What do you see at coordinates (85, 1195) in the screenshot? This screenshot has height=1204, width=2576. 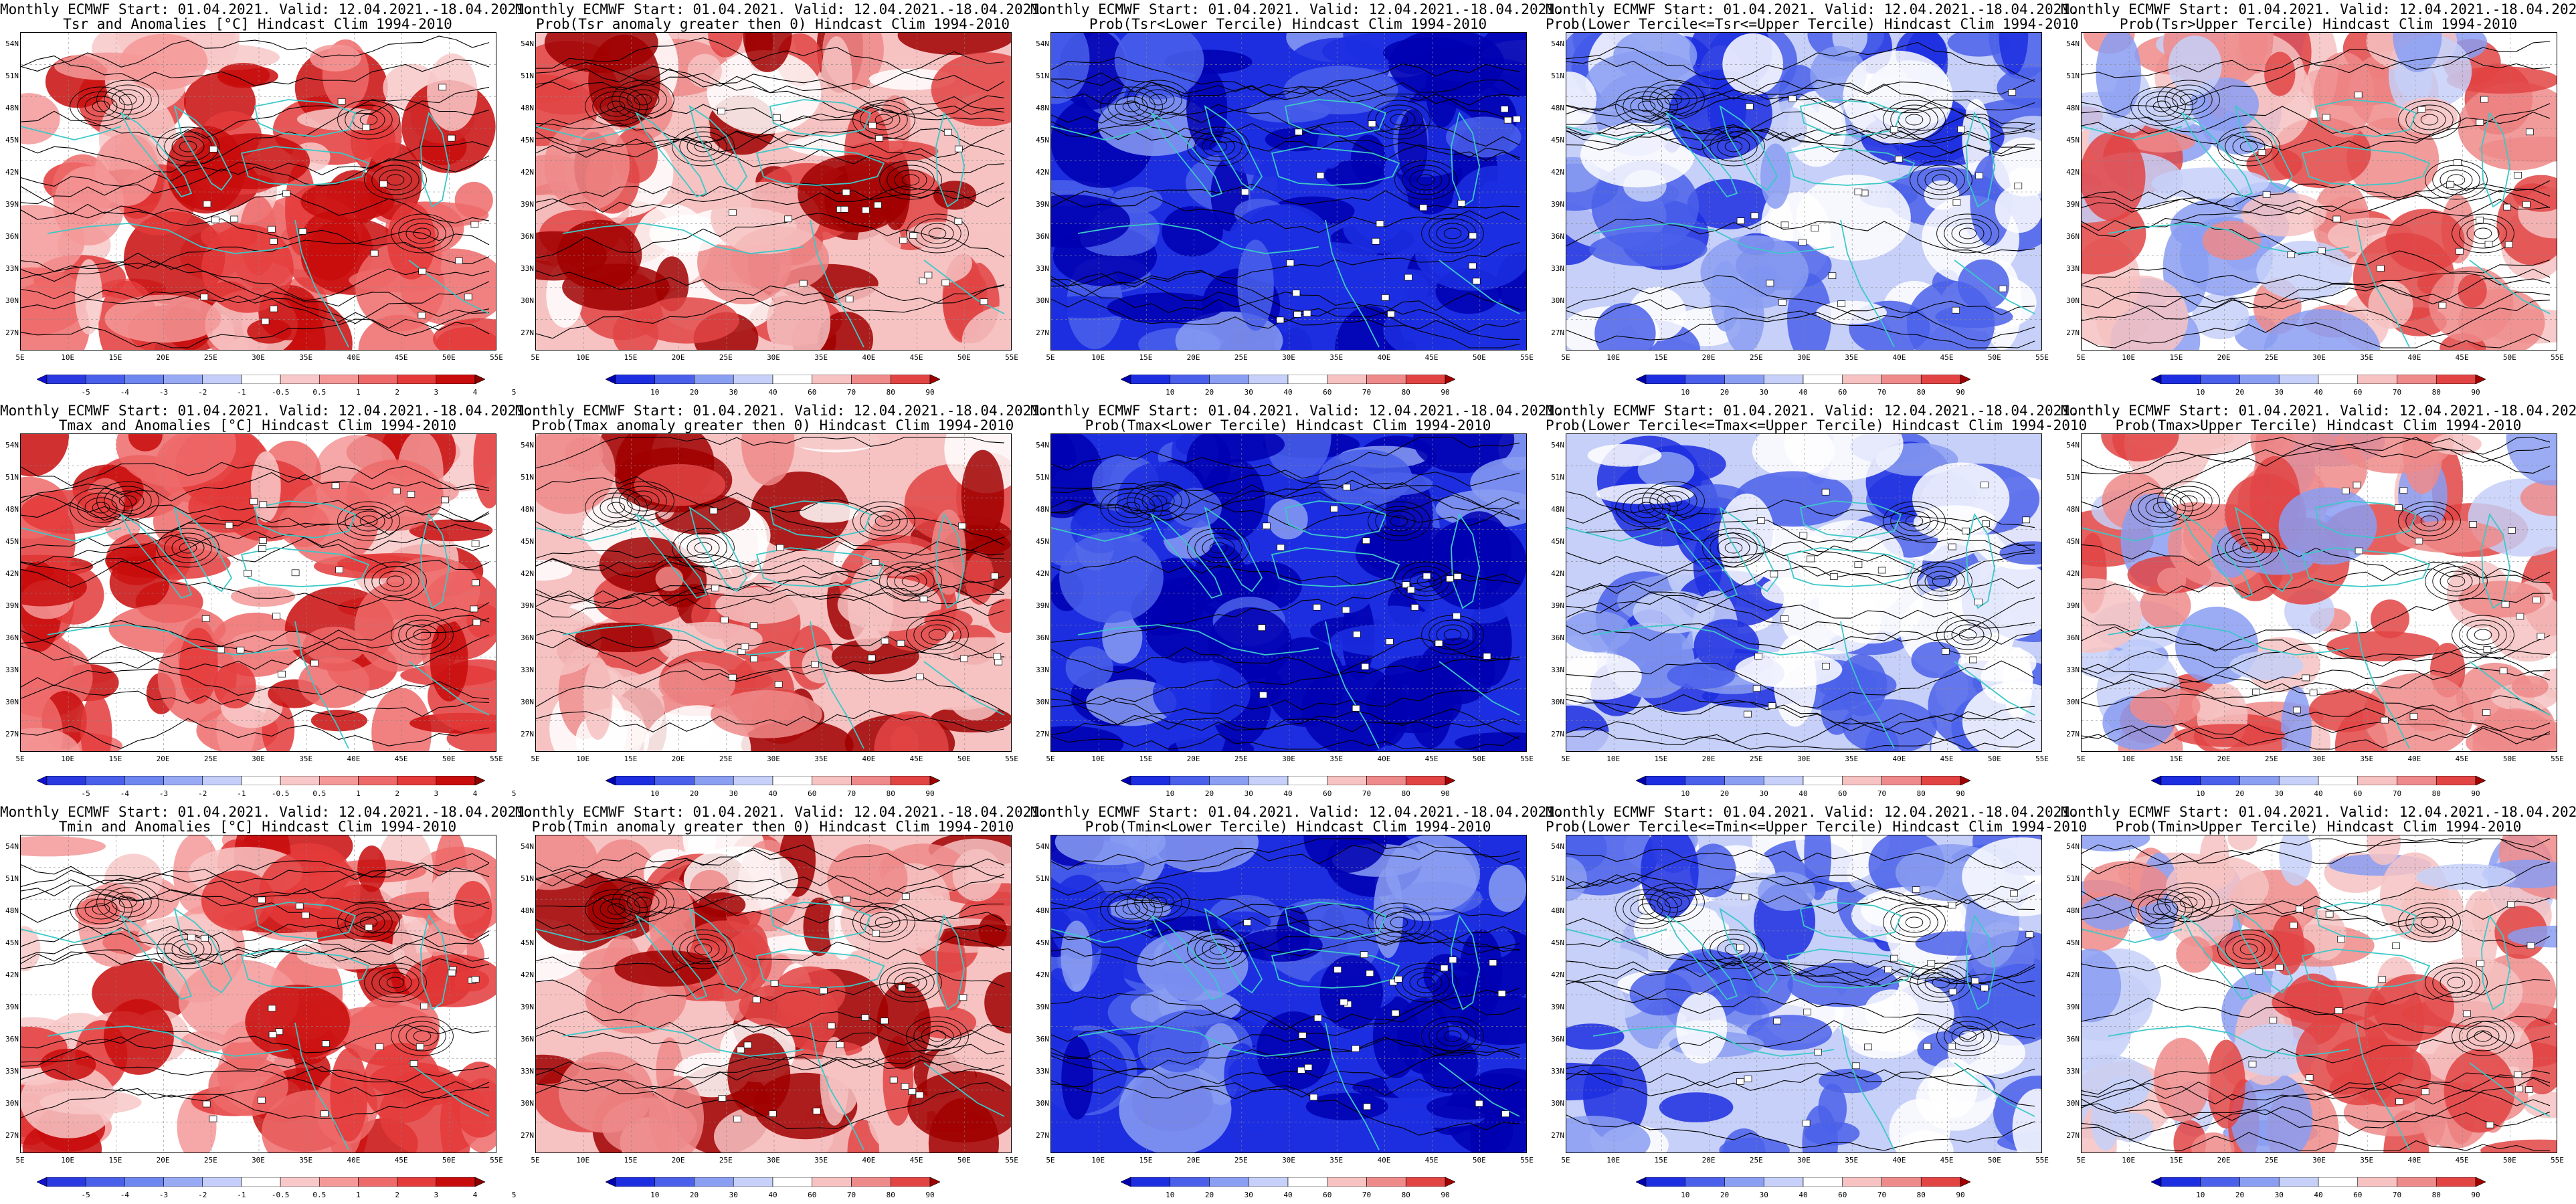 I see `colorbar-label: -5` at bounding box center [85, 1195].